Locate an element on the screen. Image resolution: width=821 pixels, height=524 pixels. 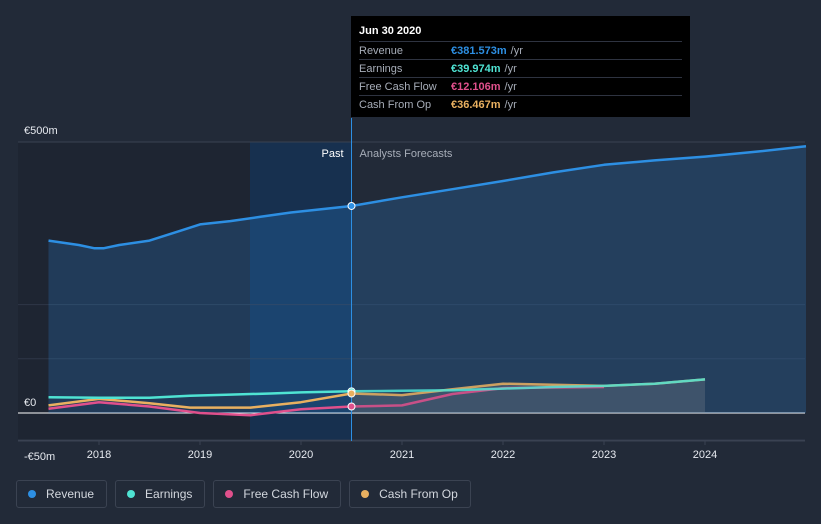
tooltip-label: Cash From Op is located at coordinates (395, 104).